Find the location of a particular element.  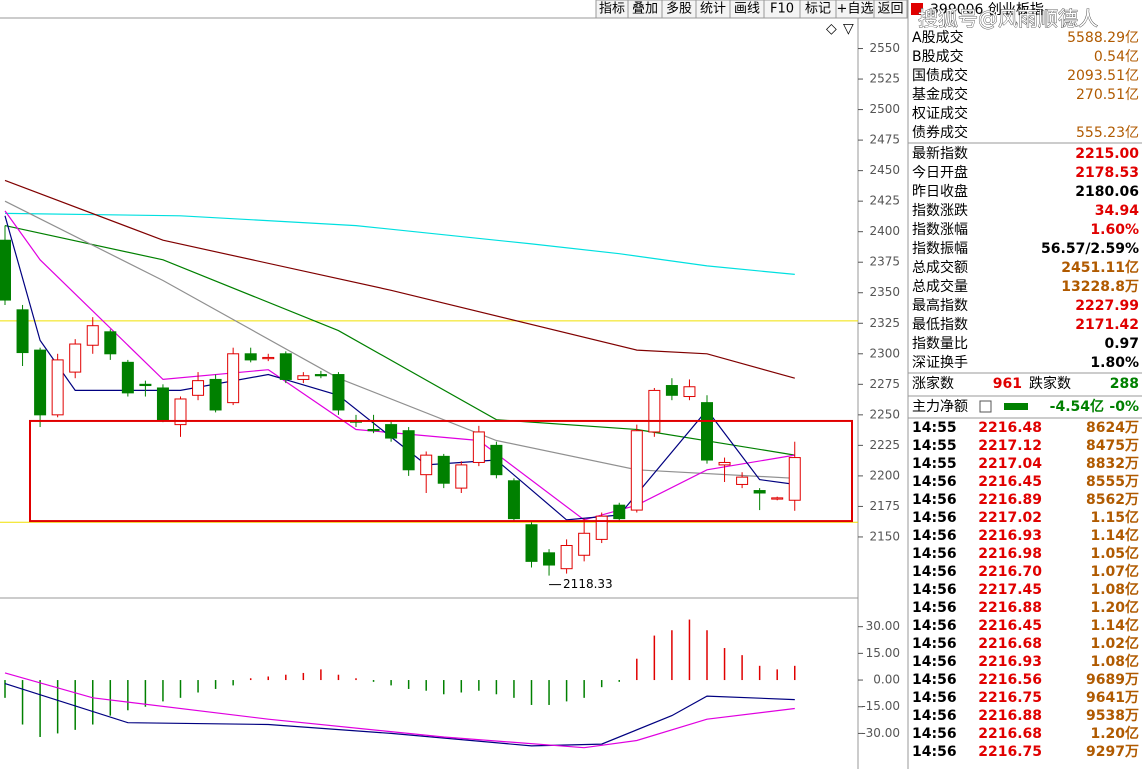

tick-price: 2216.93 is located at coordinates (1010, 662).